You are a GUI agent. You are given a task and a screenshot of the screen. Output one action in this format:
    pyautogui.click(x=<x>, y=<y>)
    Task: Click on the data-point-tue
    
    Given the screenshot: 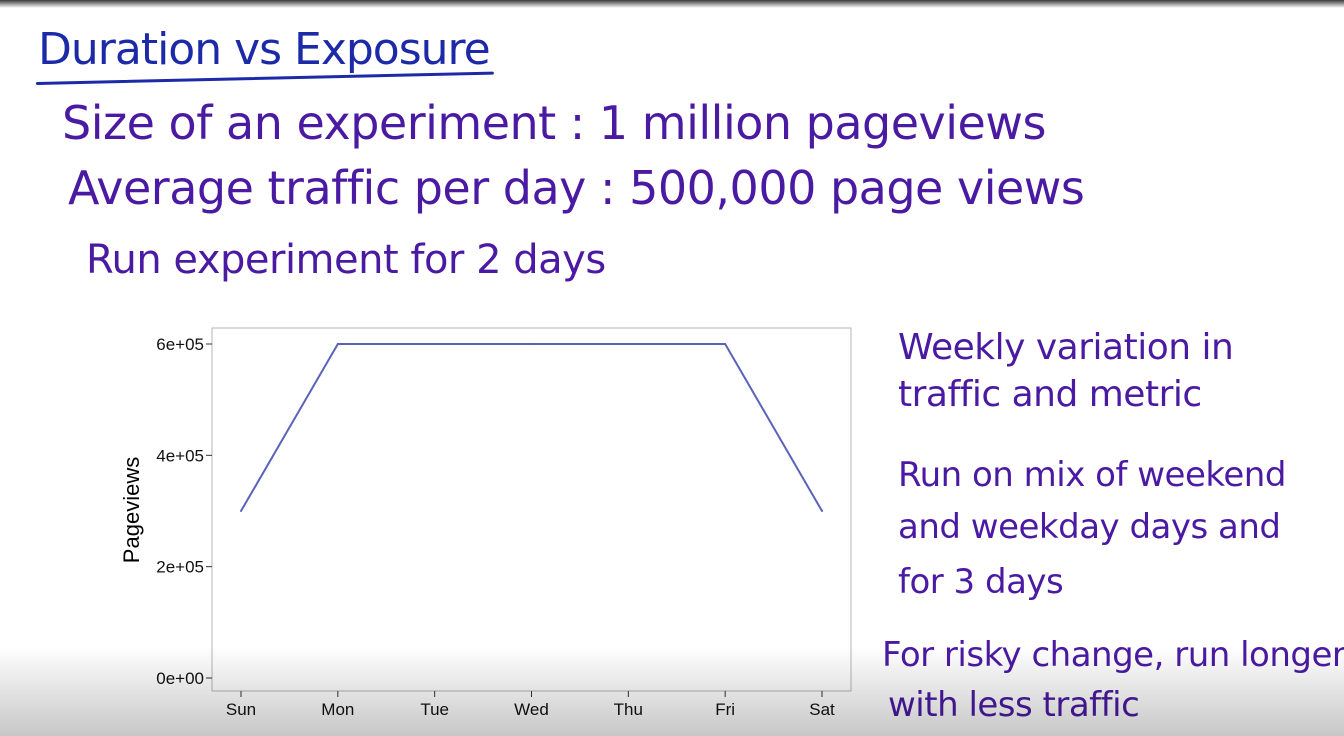 What is the action you would take?
    pyautogui.click(x=434, y=344)
    